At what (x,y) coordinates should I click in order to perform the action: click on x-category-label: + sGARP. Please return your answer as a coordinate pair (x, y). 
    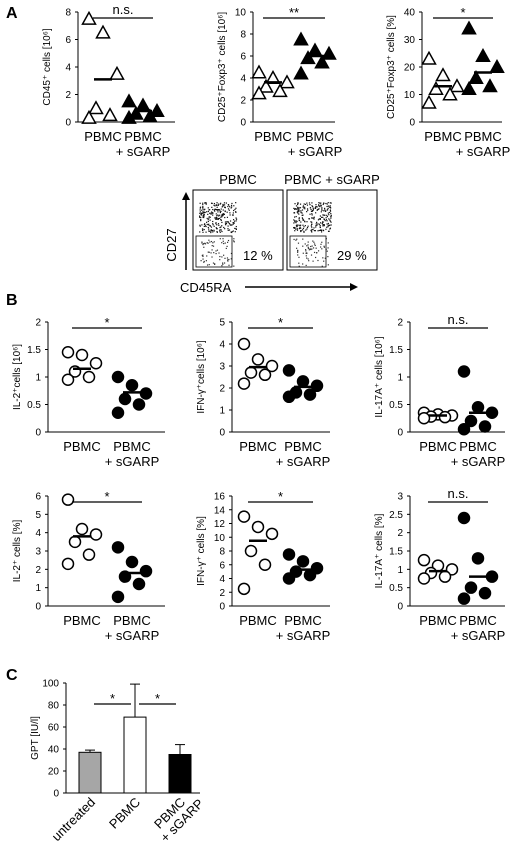
    Looking at the image, I should click on (303, 461).